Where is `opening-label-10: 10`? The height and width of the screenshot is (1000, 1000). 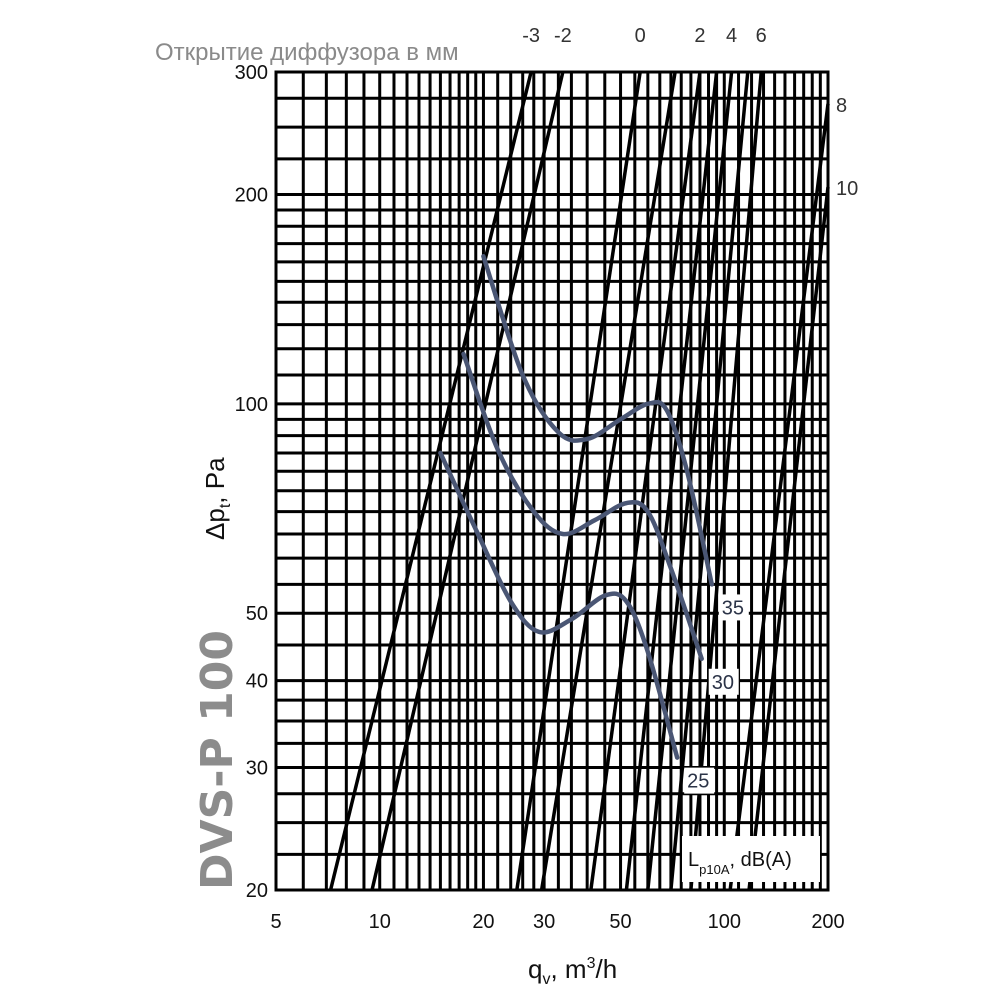 opening-label-10: 10 is located at coordinates (847, 189).